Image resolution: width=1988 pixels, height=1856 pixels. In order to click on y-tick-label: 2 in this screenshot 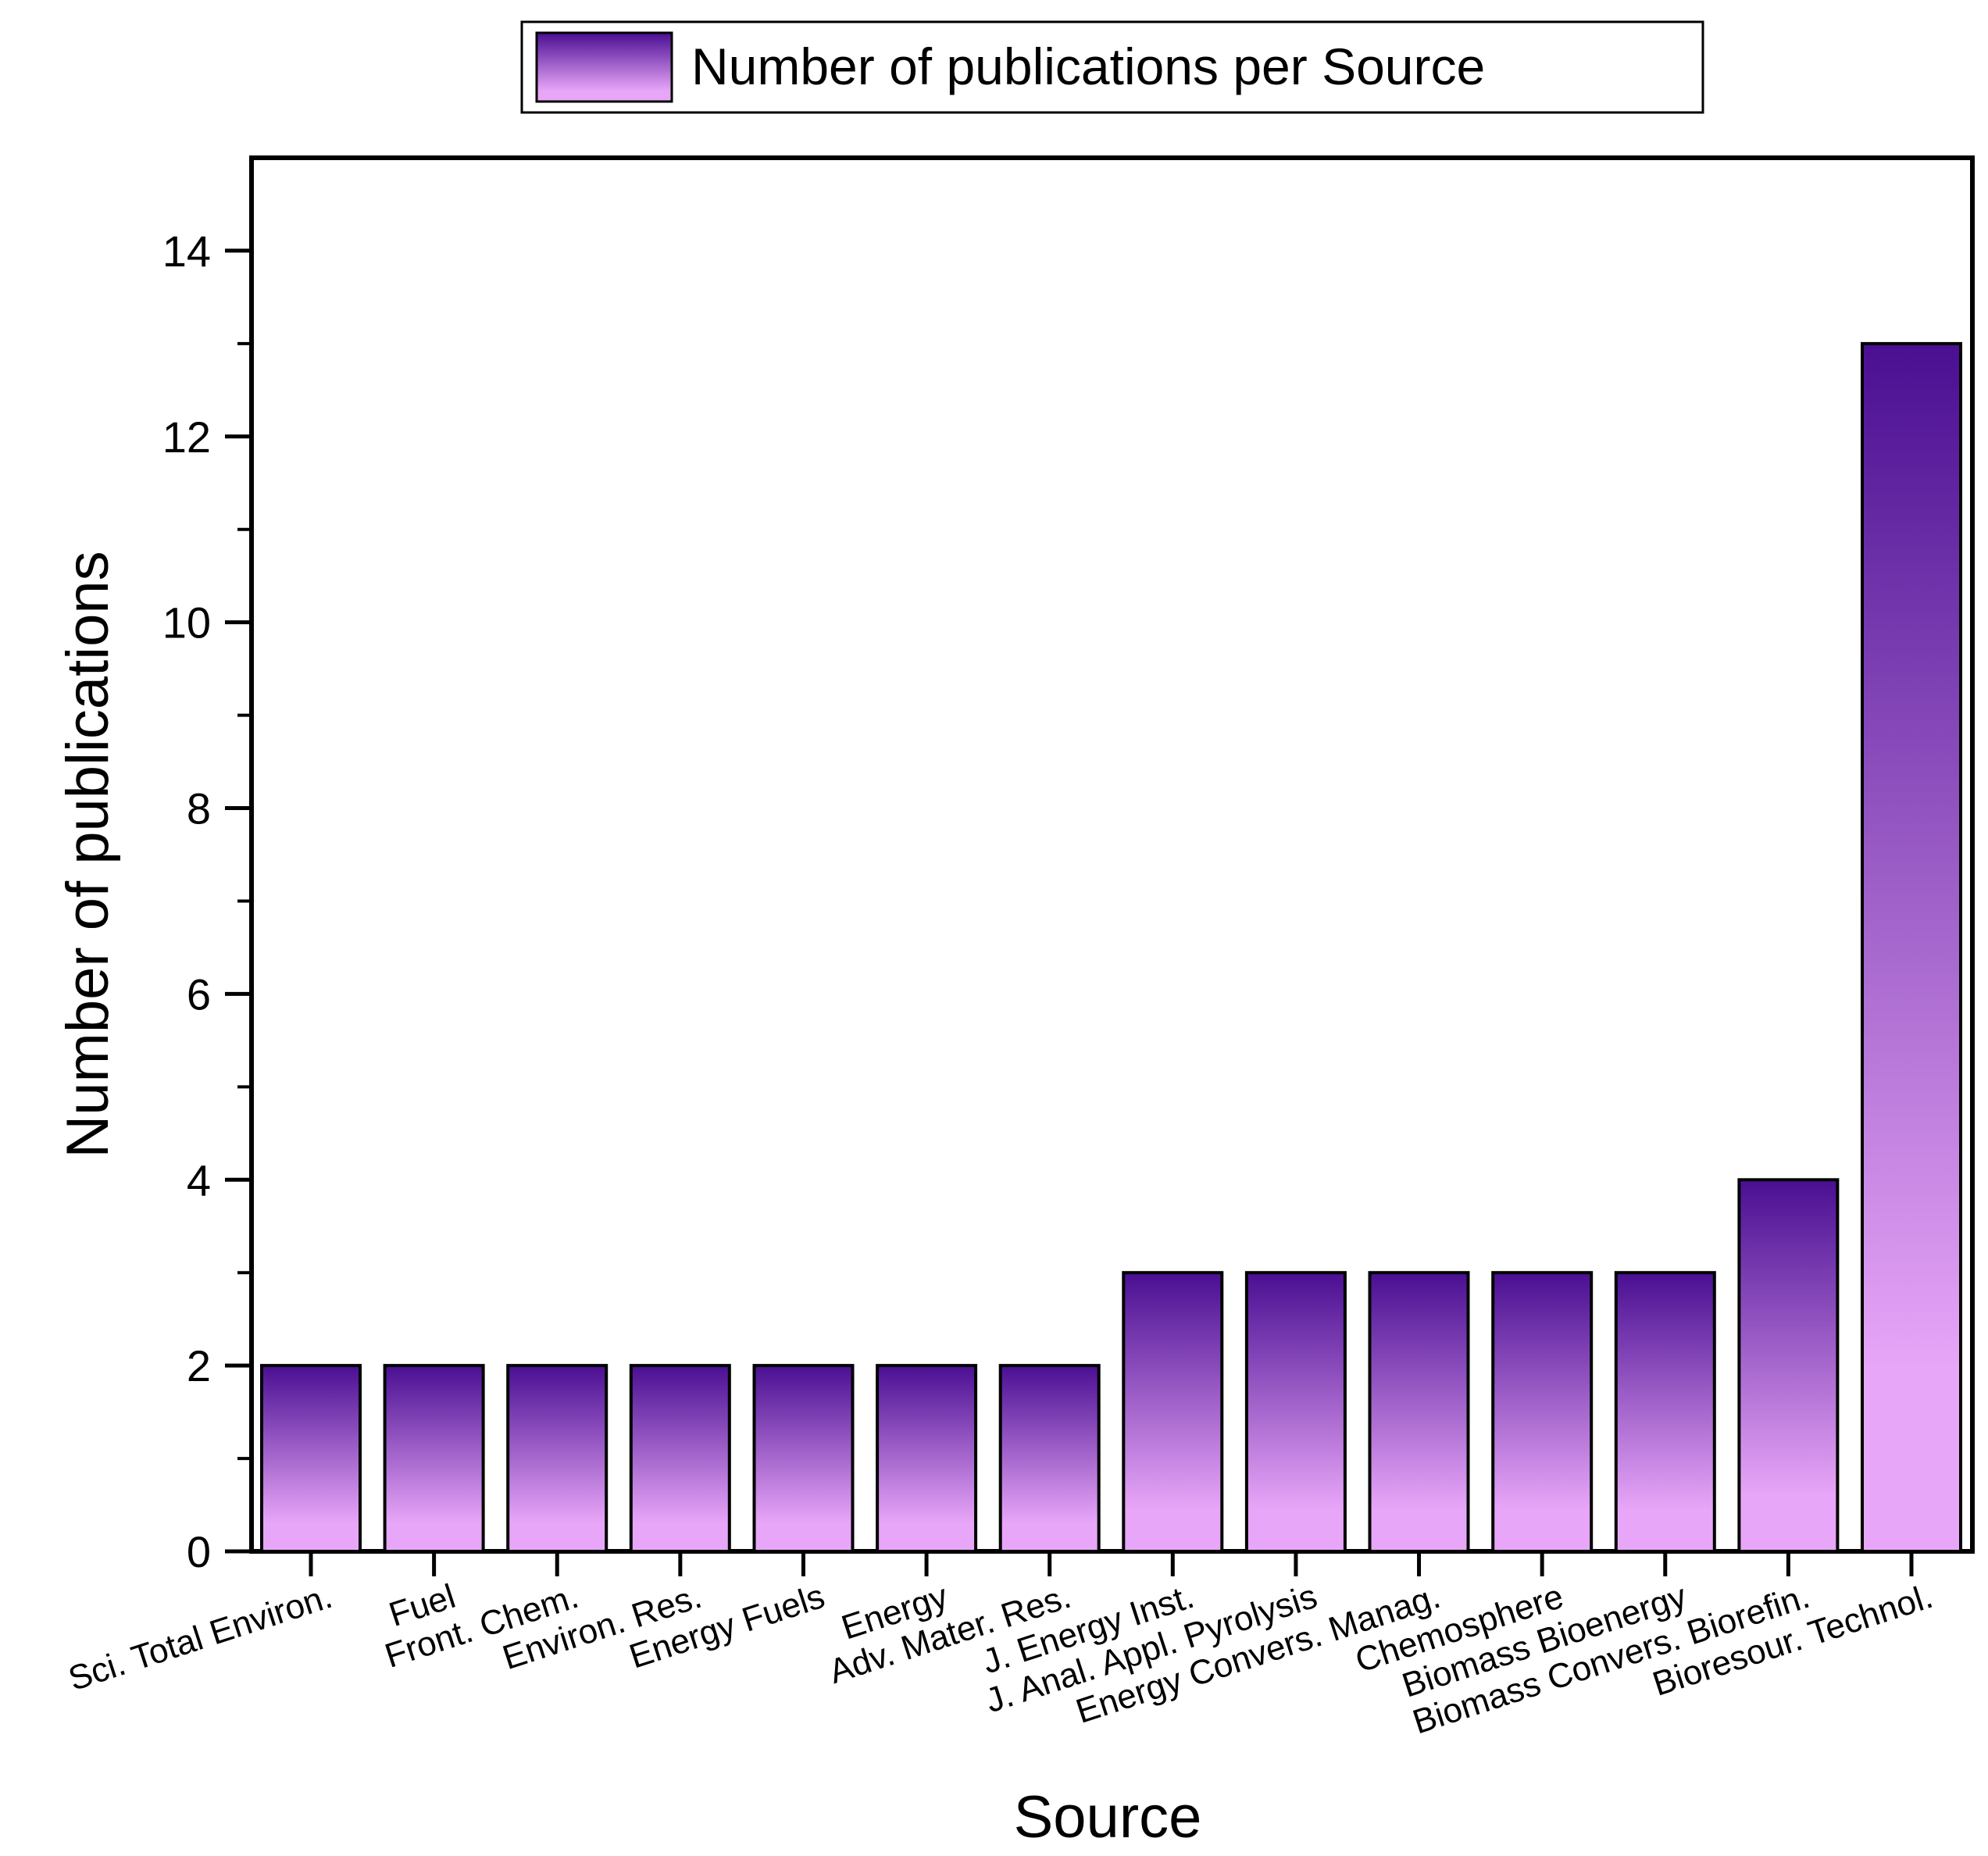, I will do `click(199, 1365)`.